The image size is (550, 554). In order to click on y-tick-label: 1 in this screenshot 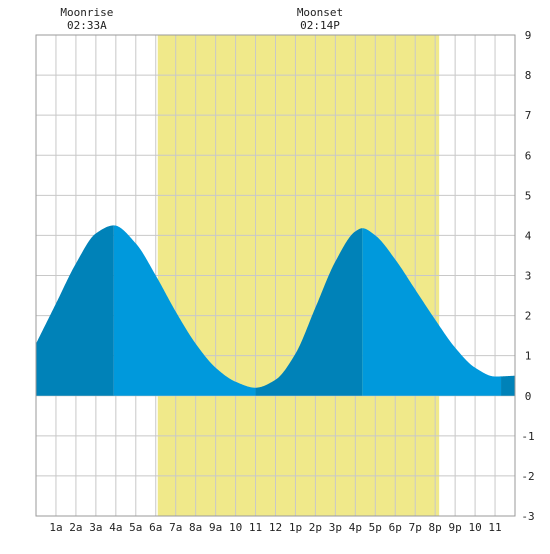, I will do `click(528, 356)`.